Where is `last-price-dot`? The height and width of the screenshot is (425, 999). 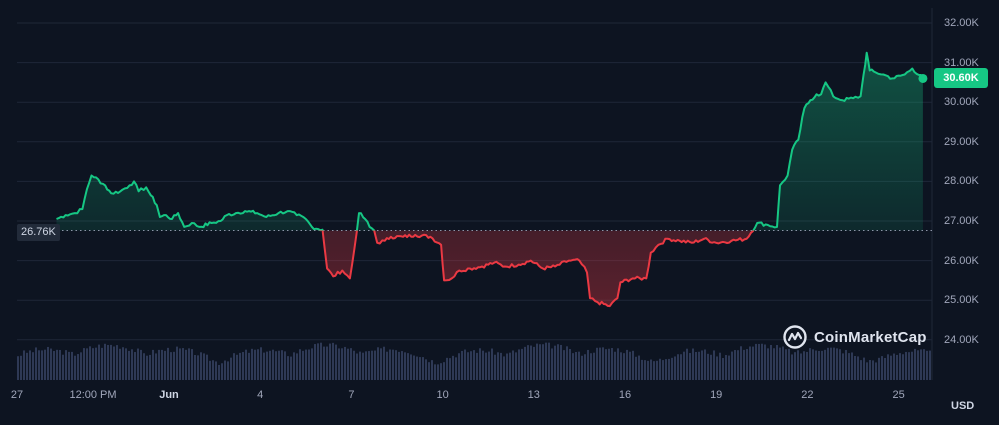
last-price-dot is located at coordinates (923, 78).